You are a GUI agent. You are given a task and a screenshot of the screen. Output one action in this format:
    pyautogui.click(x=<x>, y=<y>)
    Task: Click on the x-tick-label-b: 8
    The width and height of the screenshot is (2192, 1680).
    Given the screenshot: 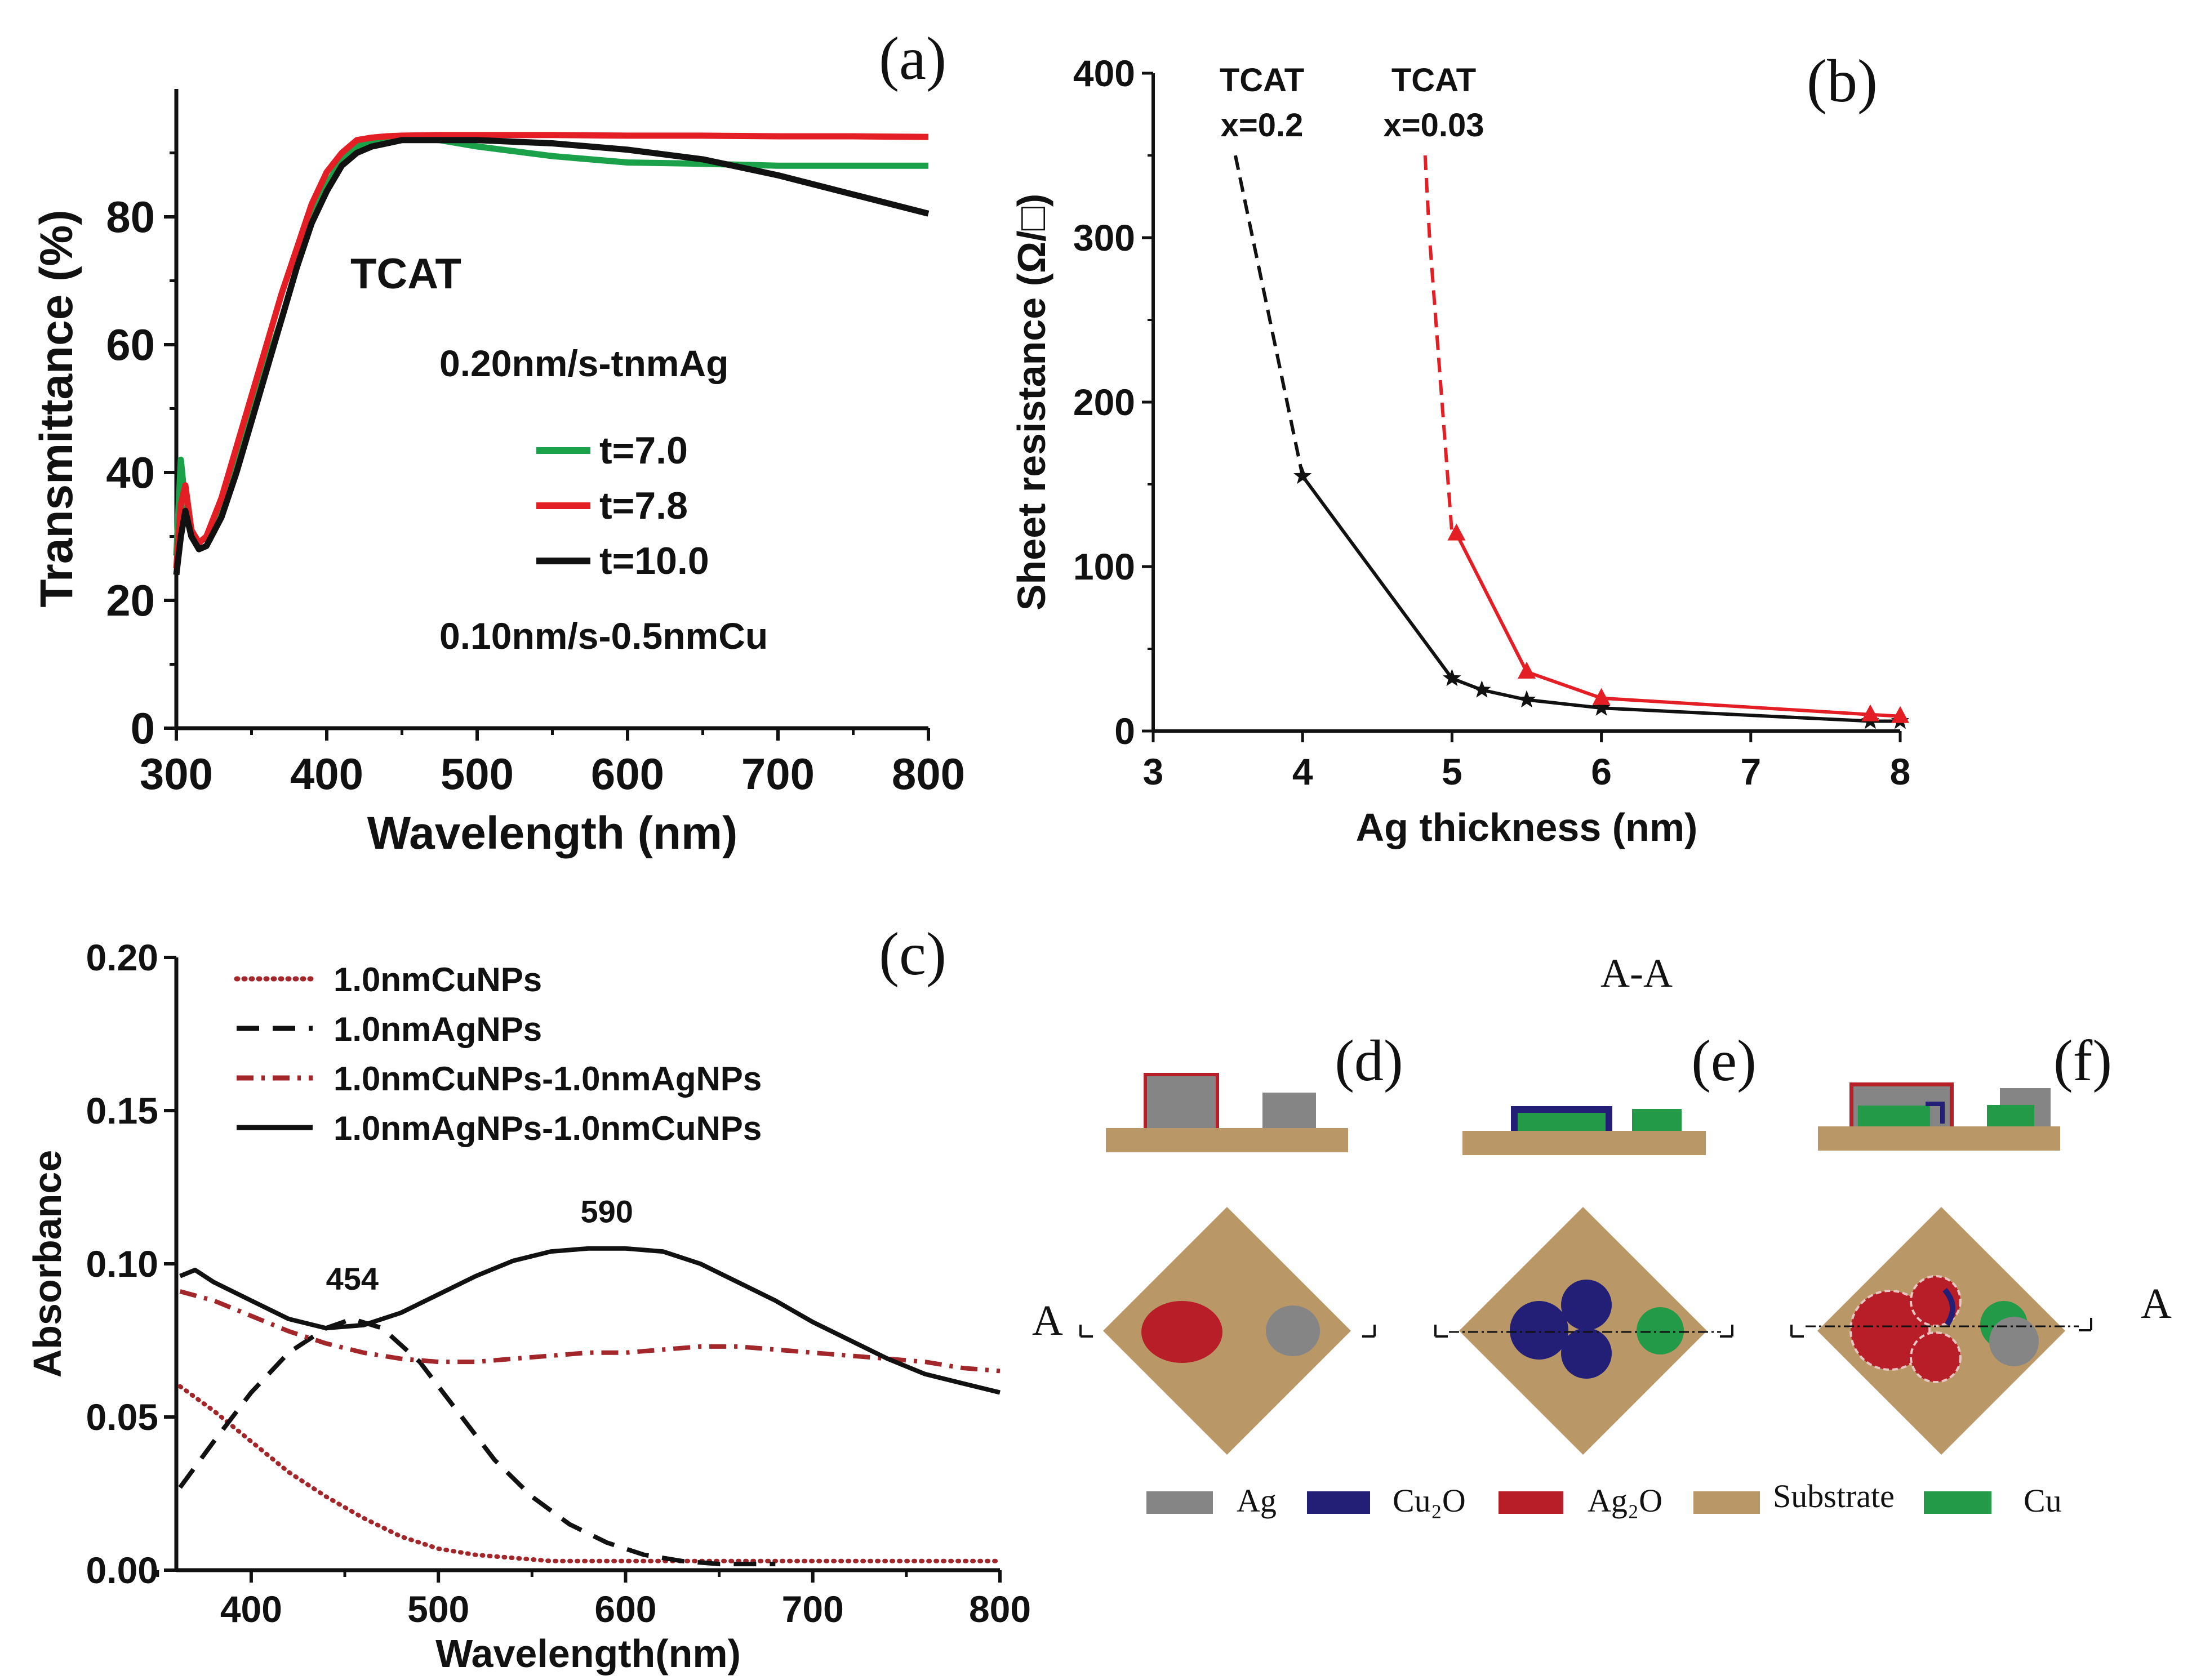 What is the action you would take?
    pyautogui.click(x=1900, y=771)
    